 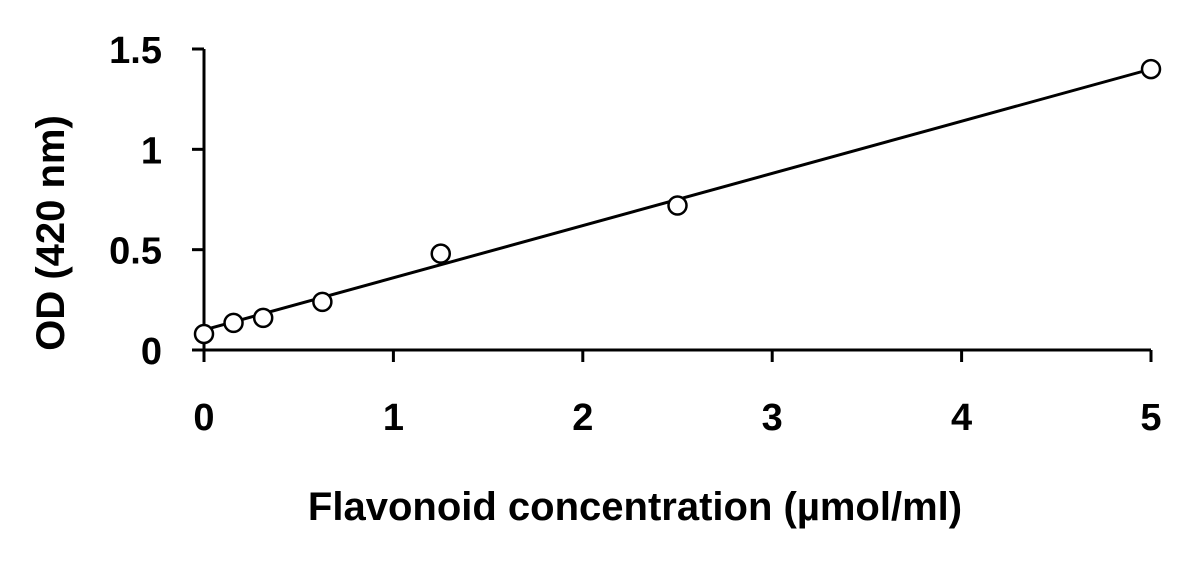 What do you see at coordinates (677, 394) in the screenshot?
I see `x-ticks: 0 1 2 3 4 5` at bounding box center [677, 394].